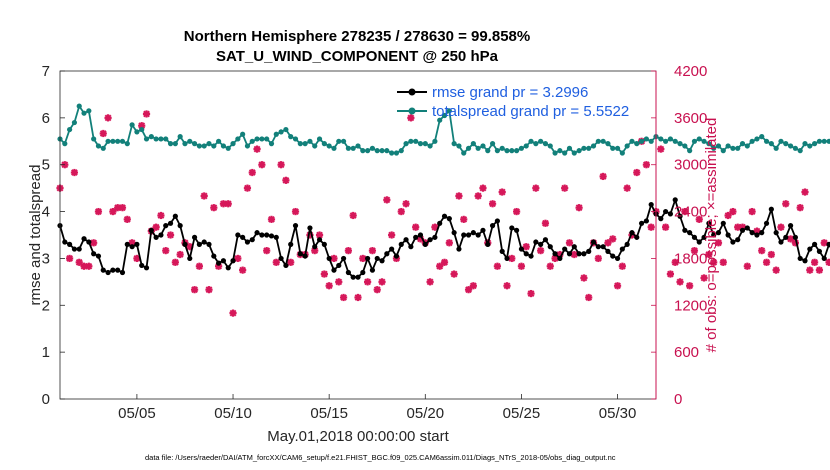 This screenshot has width=830, height=470. Describe the element at coordinates (46, 71) in the screenshot. I see `y-left-tick-label: 7` at that location.